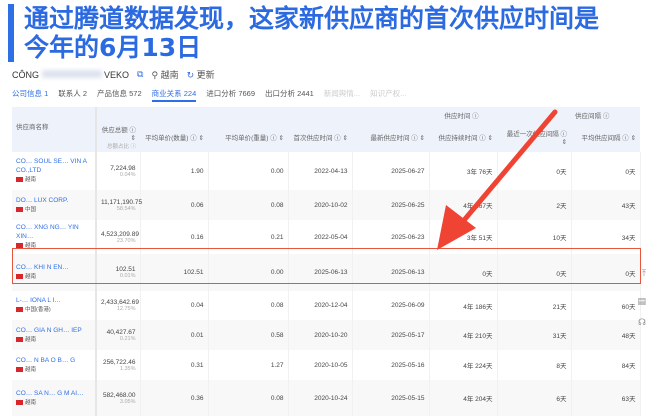 The image size is (649, 416). Describe the element at coordinates (165, 75) in the screenshot. I see `country-label: ⚲ 越南` at that location.